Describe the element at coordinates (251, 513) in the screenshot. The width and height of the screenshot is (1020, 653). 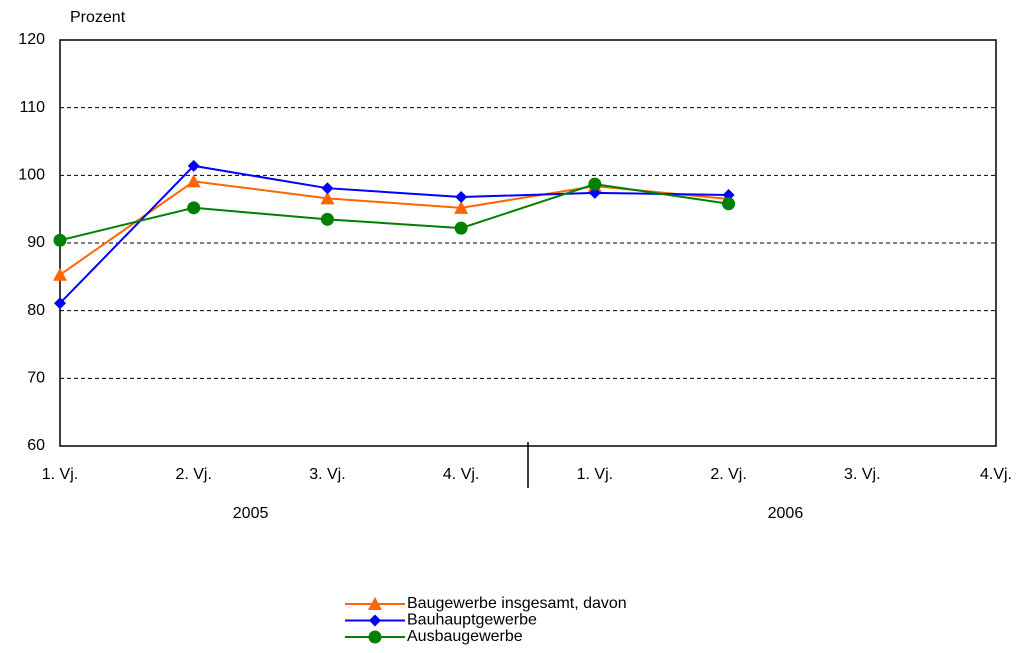
I see `year-label: 2005` at that location.